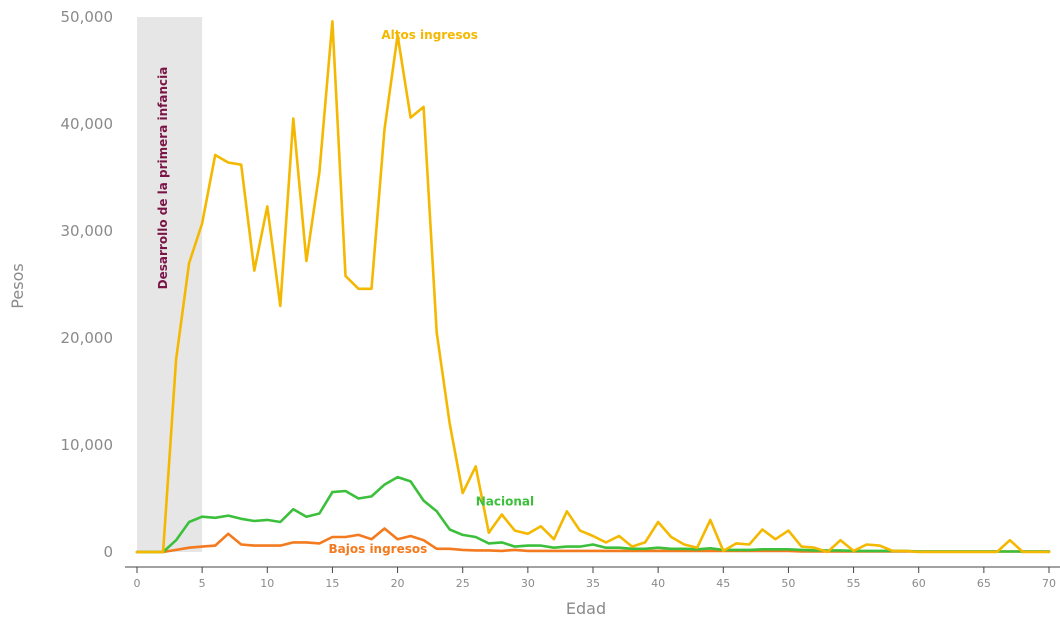 This screenshot has width=1060, height=620. What do you see at coordinates (919, 583) in the screenshot?
I see `x-tick-label: 60` at bounding box center [919, 583].